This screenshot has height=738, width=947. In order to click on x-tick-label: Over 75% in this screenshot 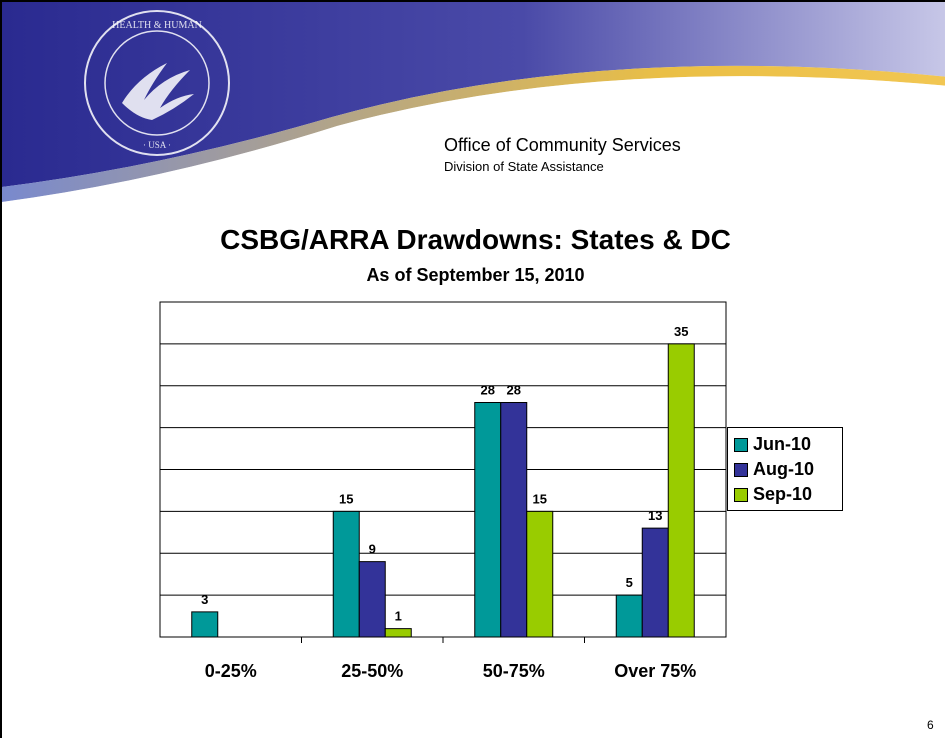, I will do `click(655, 671)`.